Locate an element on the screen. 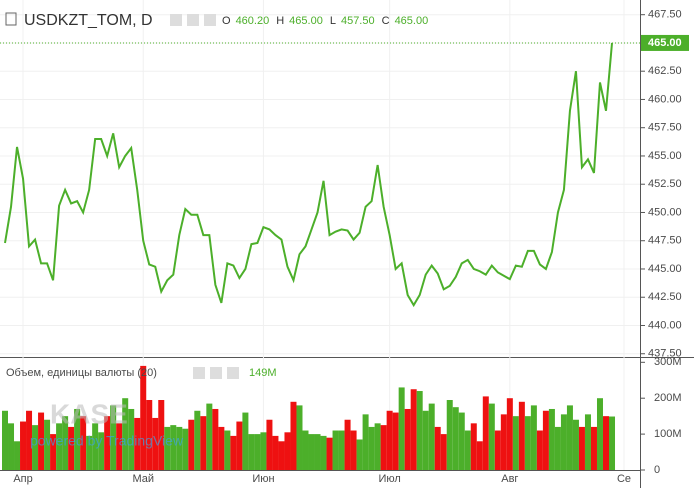  symbol-icon is located at coordinates (11, 19).